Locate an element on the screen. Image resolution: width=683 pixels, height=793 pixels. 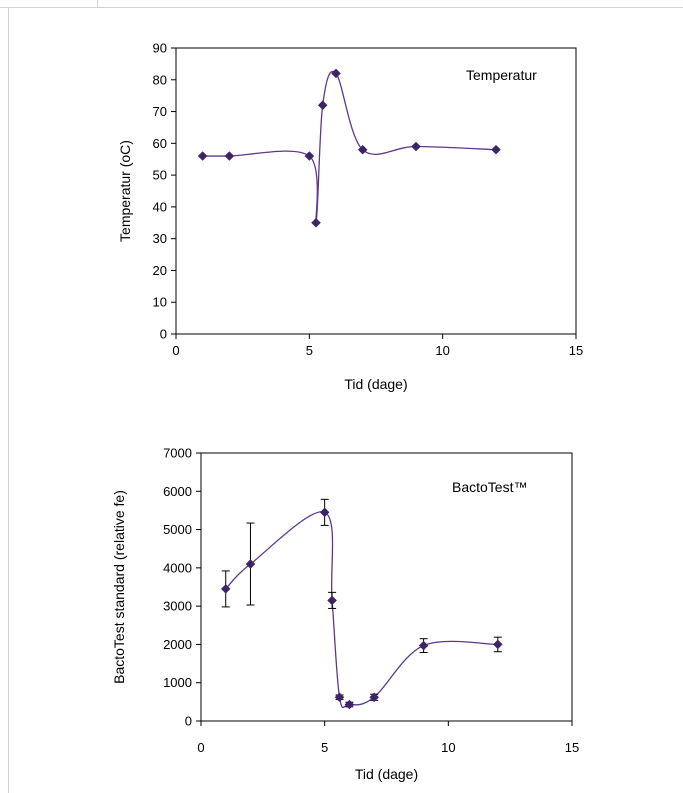
y-tick-label: 2000 is located at coordinates (177, 644).